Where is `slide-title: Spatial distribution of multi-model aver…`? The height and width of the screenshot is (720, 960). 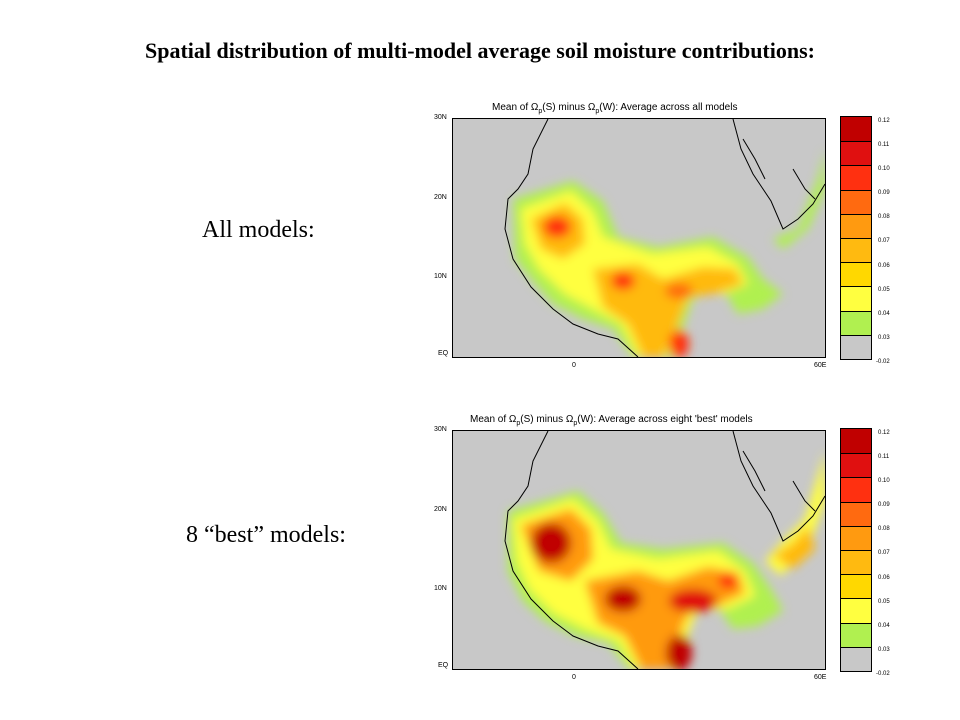 slide-title: Spatial distribution of multi-model aver… is located at coordinates (480, 50).